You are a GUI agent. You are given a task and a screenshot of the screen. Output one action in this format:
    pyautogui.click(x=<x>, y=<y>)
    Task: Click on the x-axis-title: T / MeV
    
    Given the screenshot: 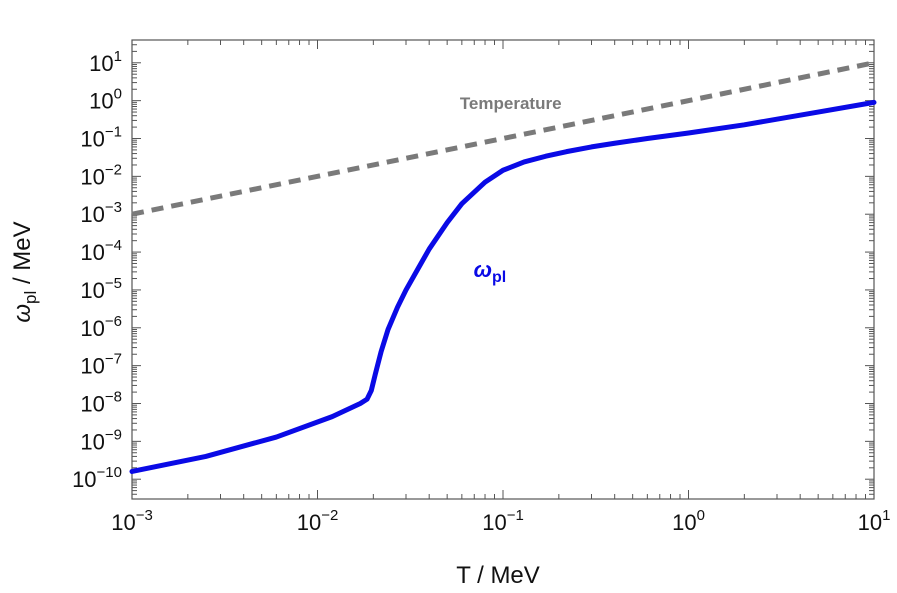 What is the action you would take?
    pyautogui.click(x=498, y=575)
    